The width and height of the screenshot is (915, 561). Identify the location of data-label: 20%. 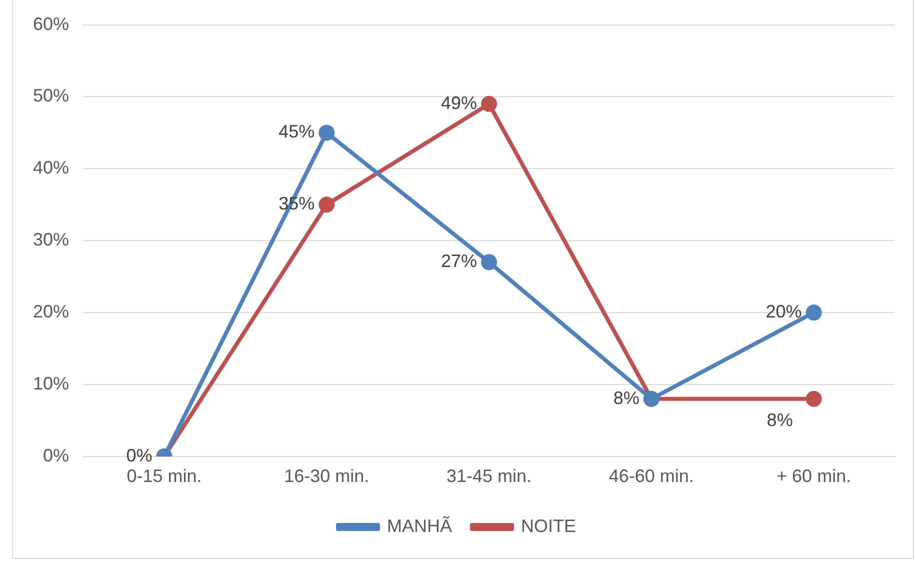
(784, 312).